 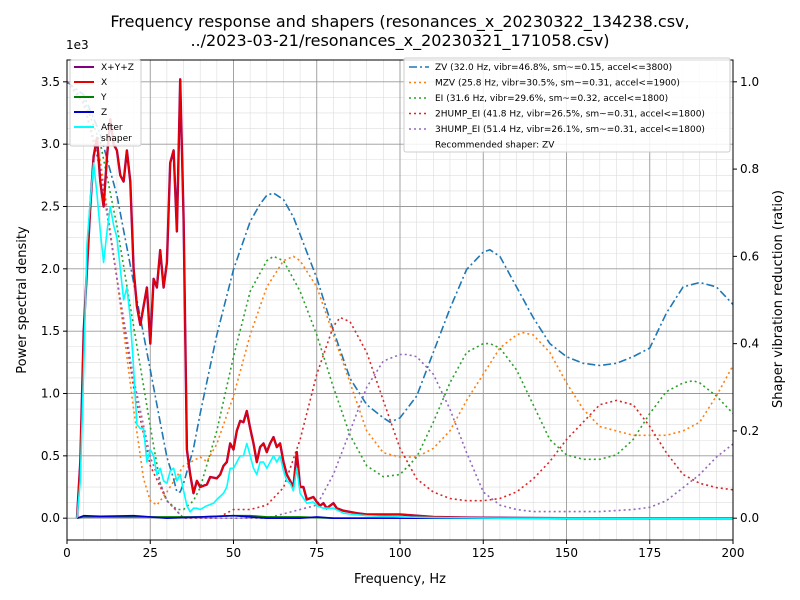 What do you see at coordinates (104, 113) in the screenshot?
I see `legend-label: Z` at bounding box center [104, 113].